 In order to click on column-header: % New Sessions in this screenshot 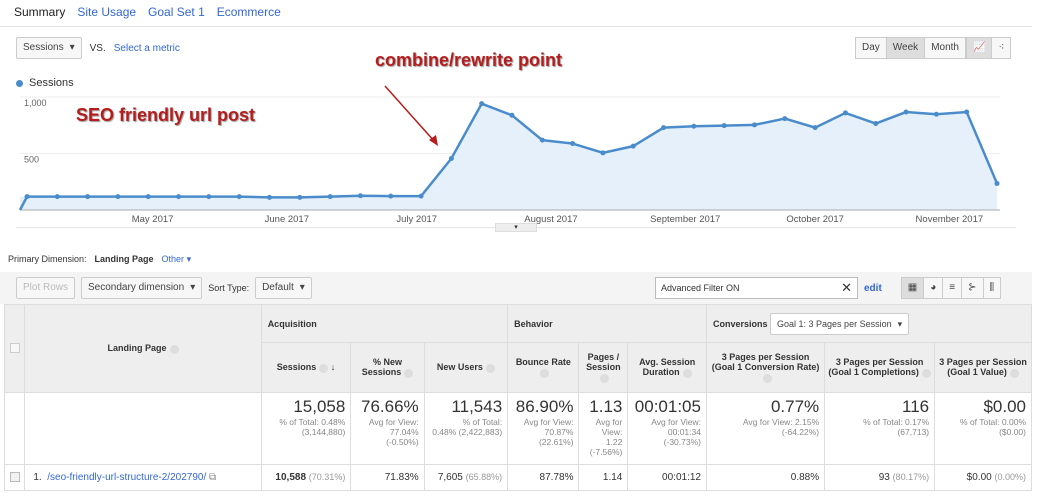, I will do `click(387, 367)`.